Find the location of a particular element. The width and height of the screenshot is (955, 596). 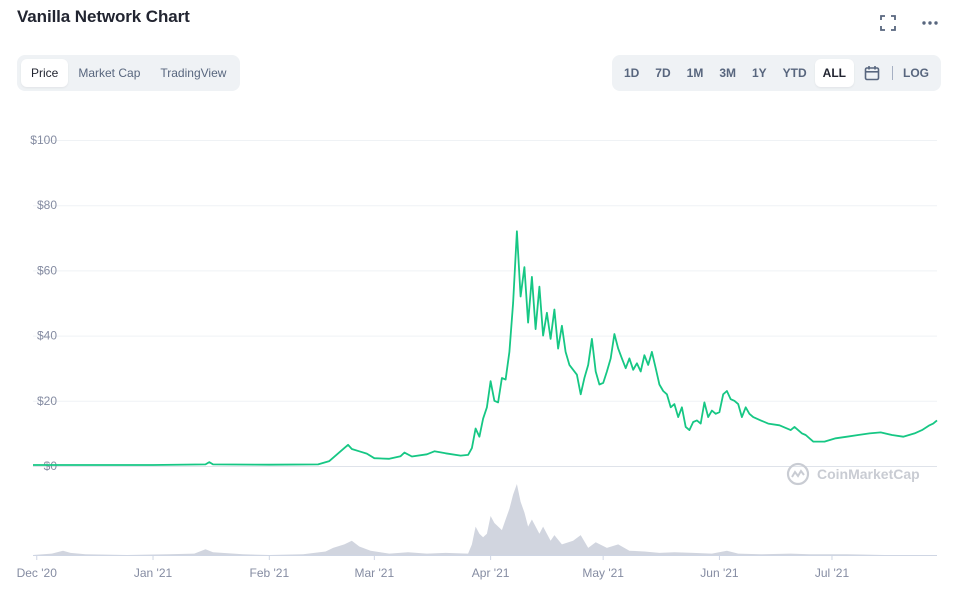

x-tick-label: Mar '21 is located at coordinates (375, 573).